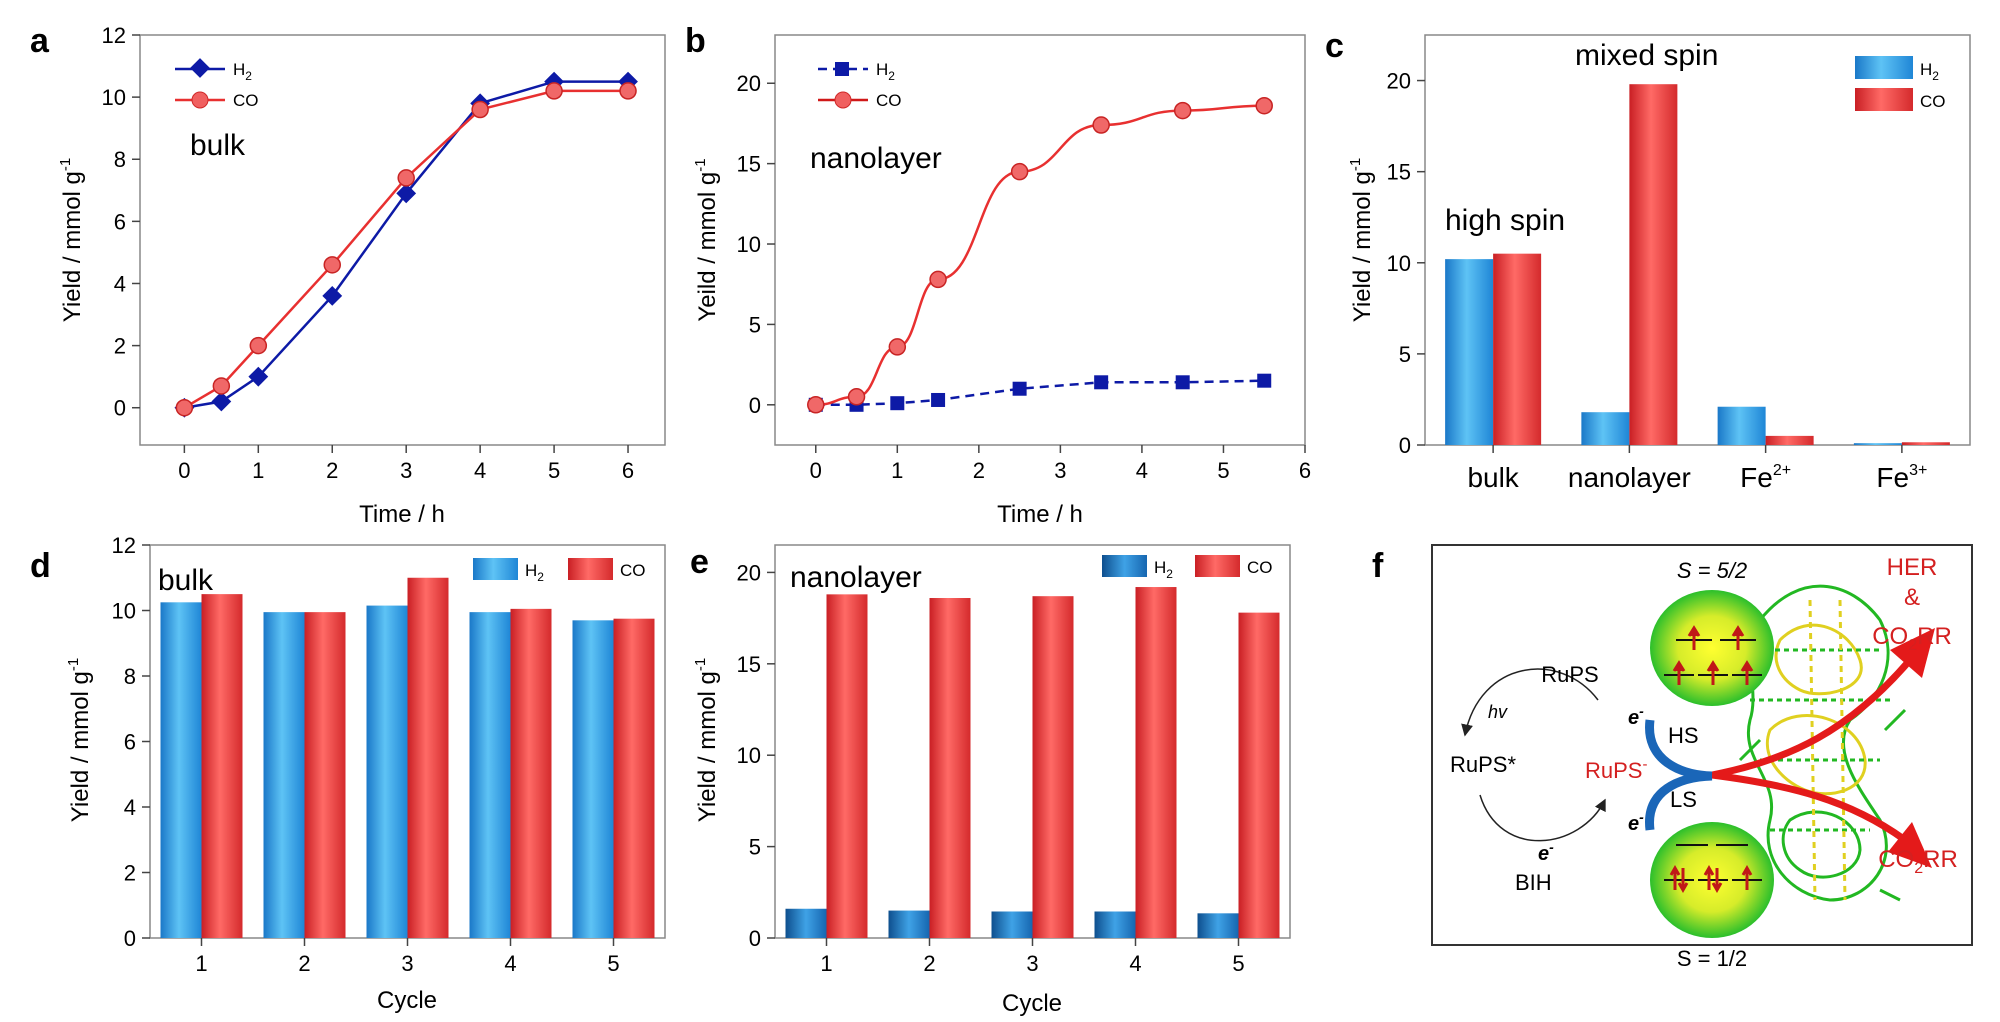 The image size is (2000, 1022). I want to click on panel-d-label: bulk, so click(186, 580).